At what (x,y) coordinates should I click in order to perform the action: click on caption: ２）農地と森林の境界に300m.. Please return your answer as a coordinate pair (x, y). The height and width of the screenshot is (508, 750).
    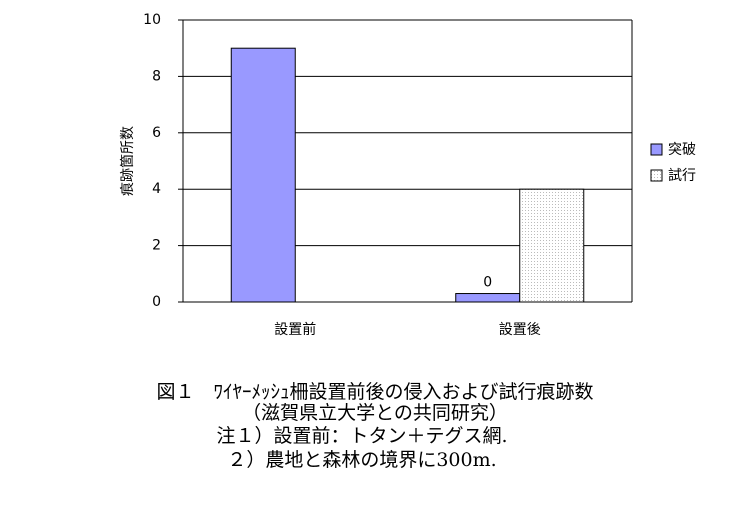
    Looking at the image, I should click on (361, 460).